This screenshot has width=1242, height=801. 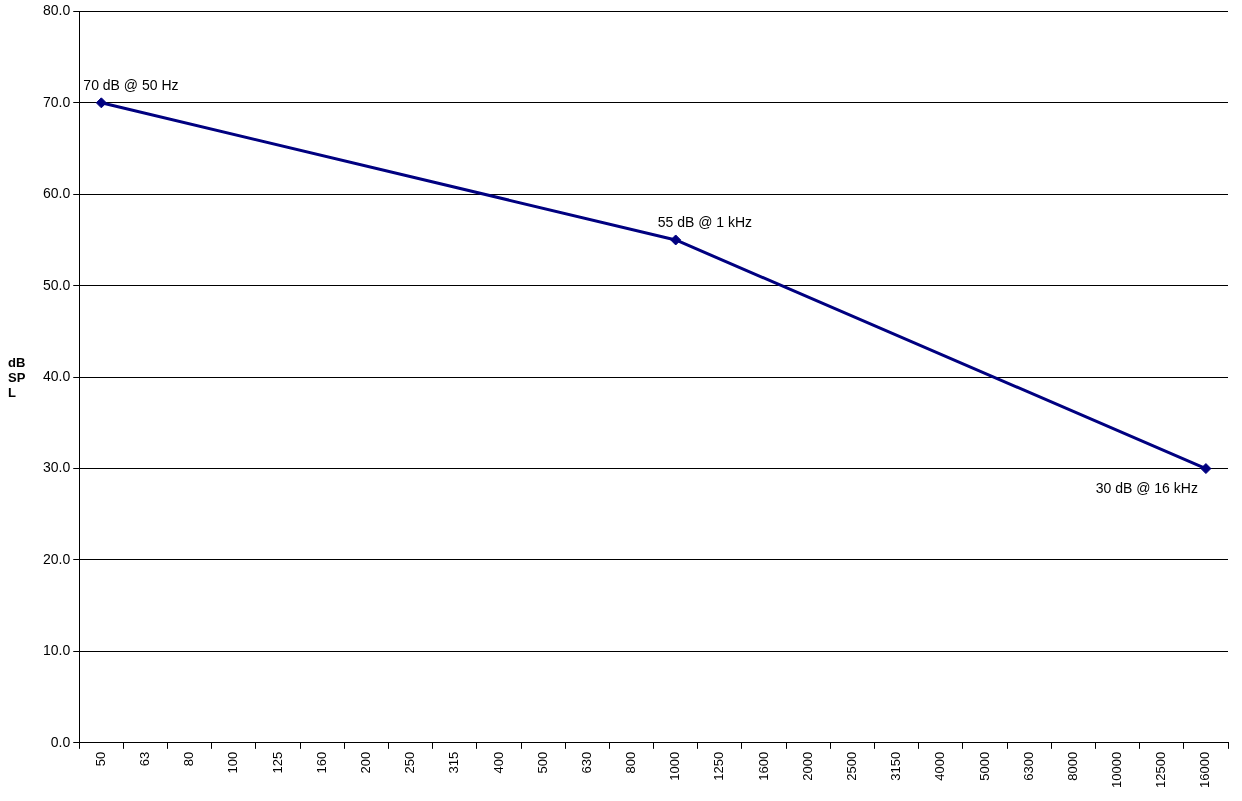 What do you see at coordinates (631, 762) in the screenshot?
I see `x-tick-label: 800` at bounding box center [631, 762].